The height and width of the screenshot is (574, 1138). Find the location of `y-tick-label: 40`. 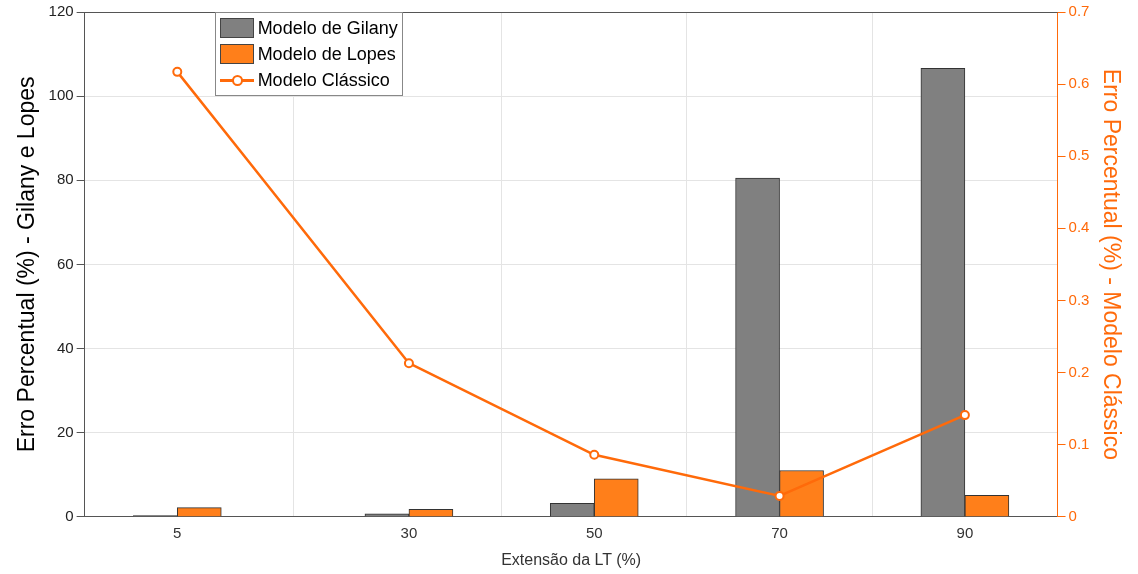

y-tick-label: 40 is located at coordinates (65, 347).